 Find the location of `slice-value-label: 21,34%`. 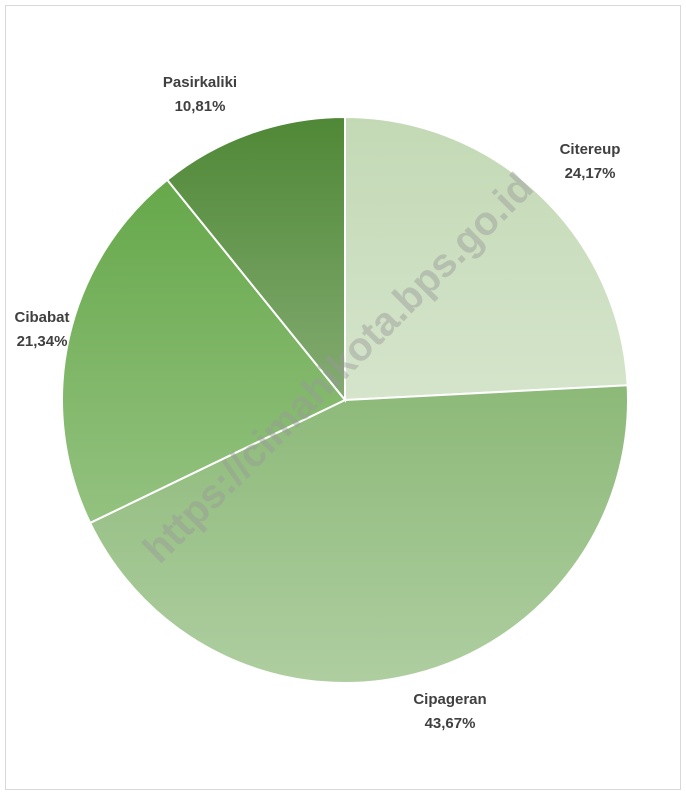

slice-value-label: 21,34% is located at coordinates (42, 341).